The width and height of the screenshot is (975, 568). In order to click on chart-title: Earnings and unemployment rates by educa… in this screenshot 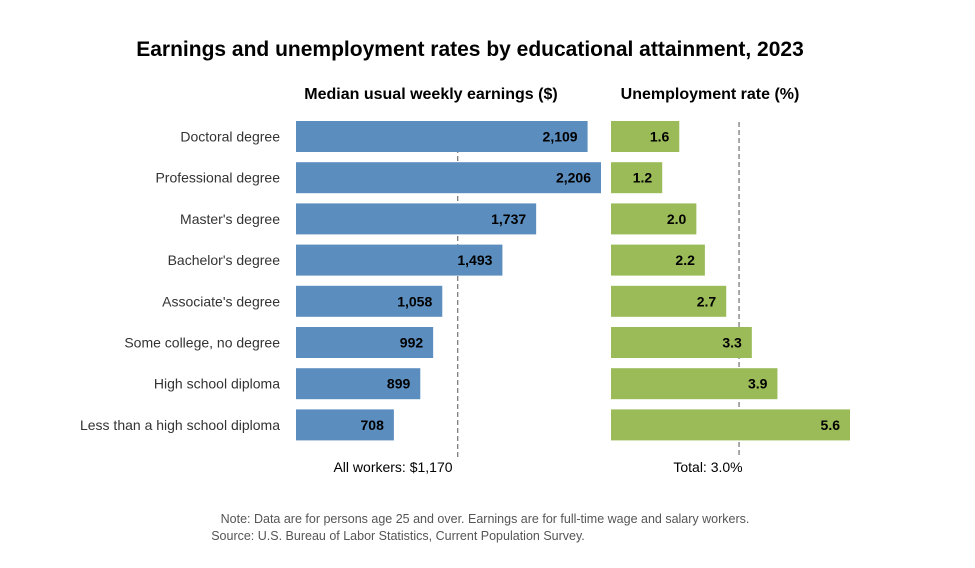, I will do `click(470, 49)`.